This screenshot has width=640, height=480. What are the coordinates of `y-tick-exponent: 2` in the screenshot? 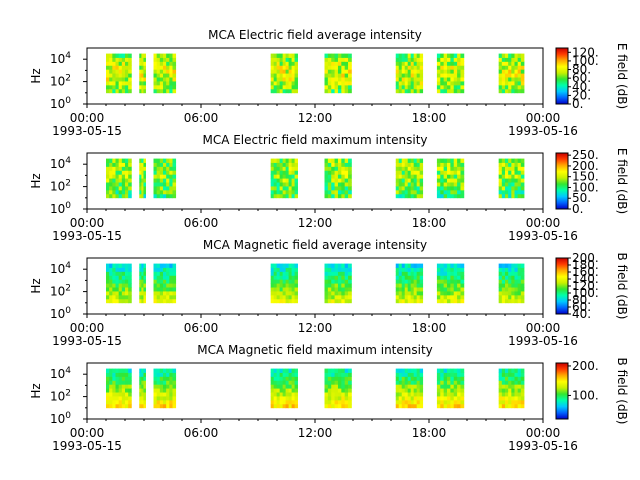 It's located at (68, 289).